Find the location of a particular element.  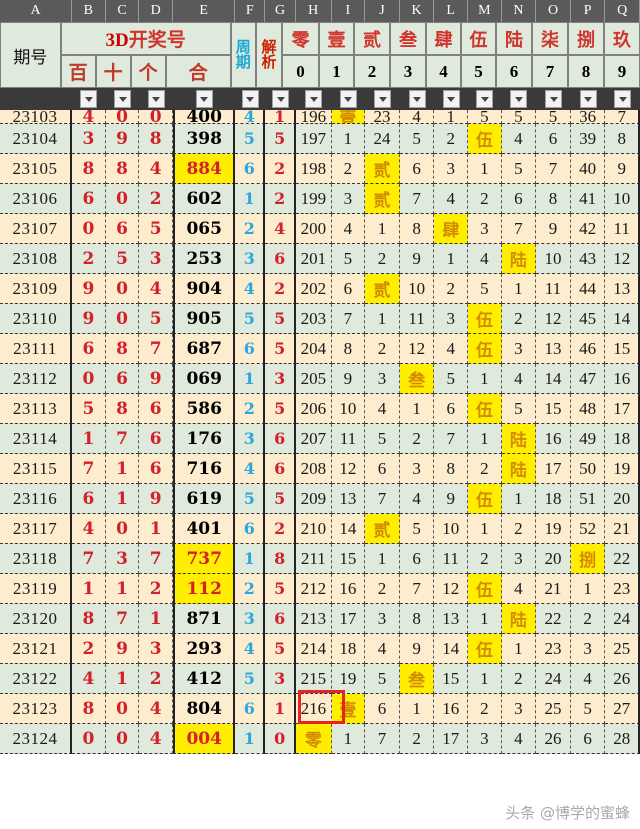

table-row: 23123 8 0 4 804 6 1 216 壹 6 1 16 2 3 25 5 27 is located at coordinates (320, 709).